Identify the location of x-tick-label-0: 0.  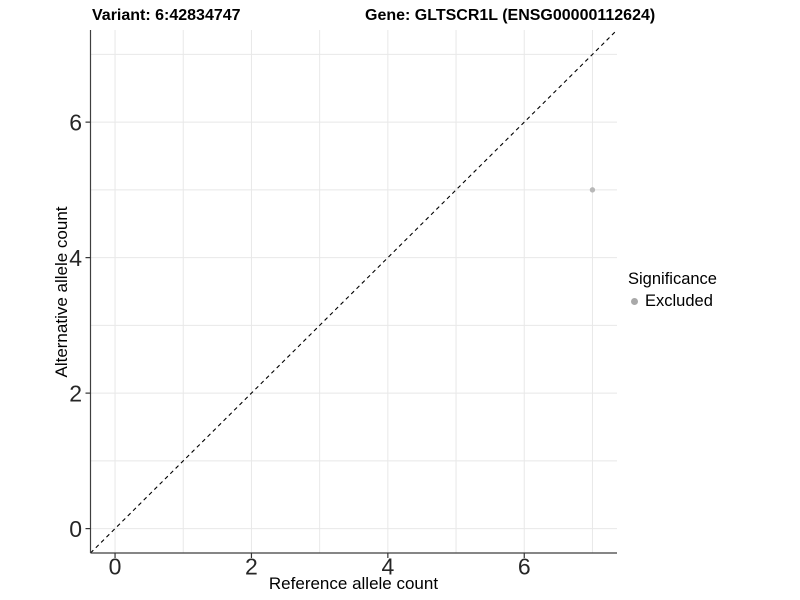
(115, 567).